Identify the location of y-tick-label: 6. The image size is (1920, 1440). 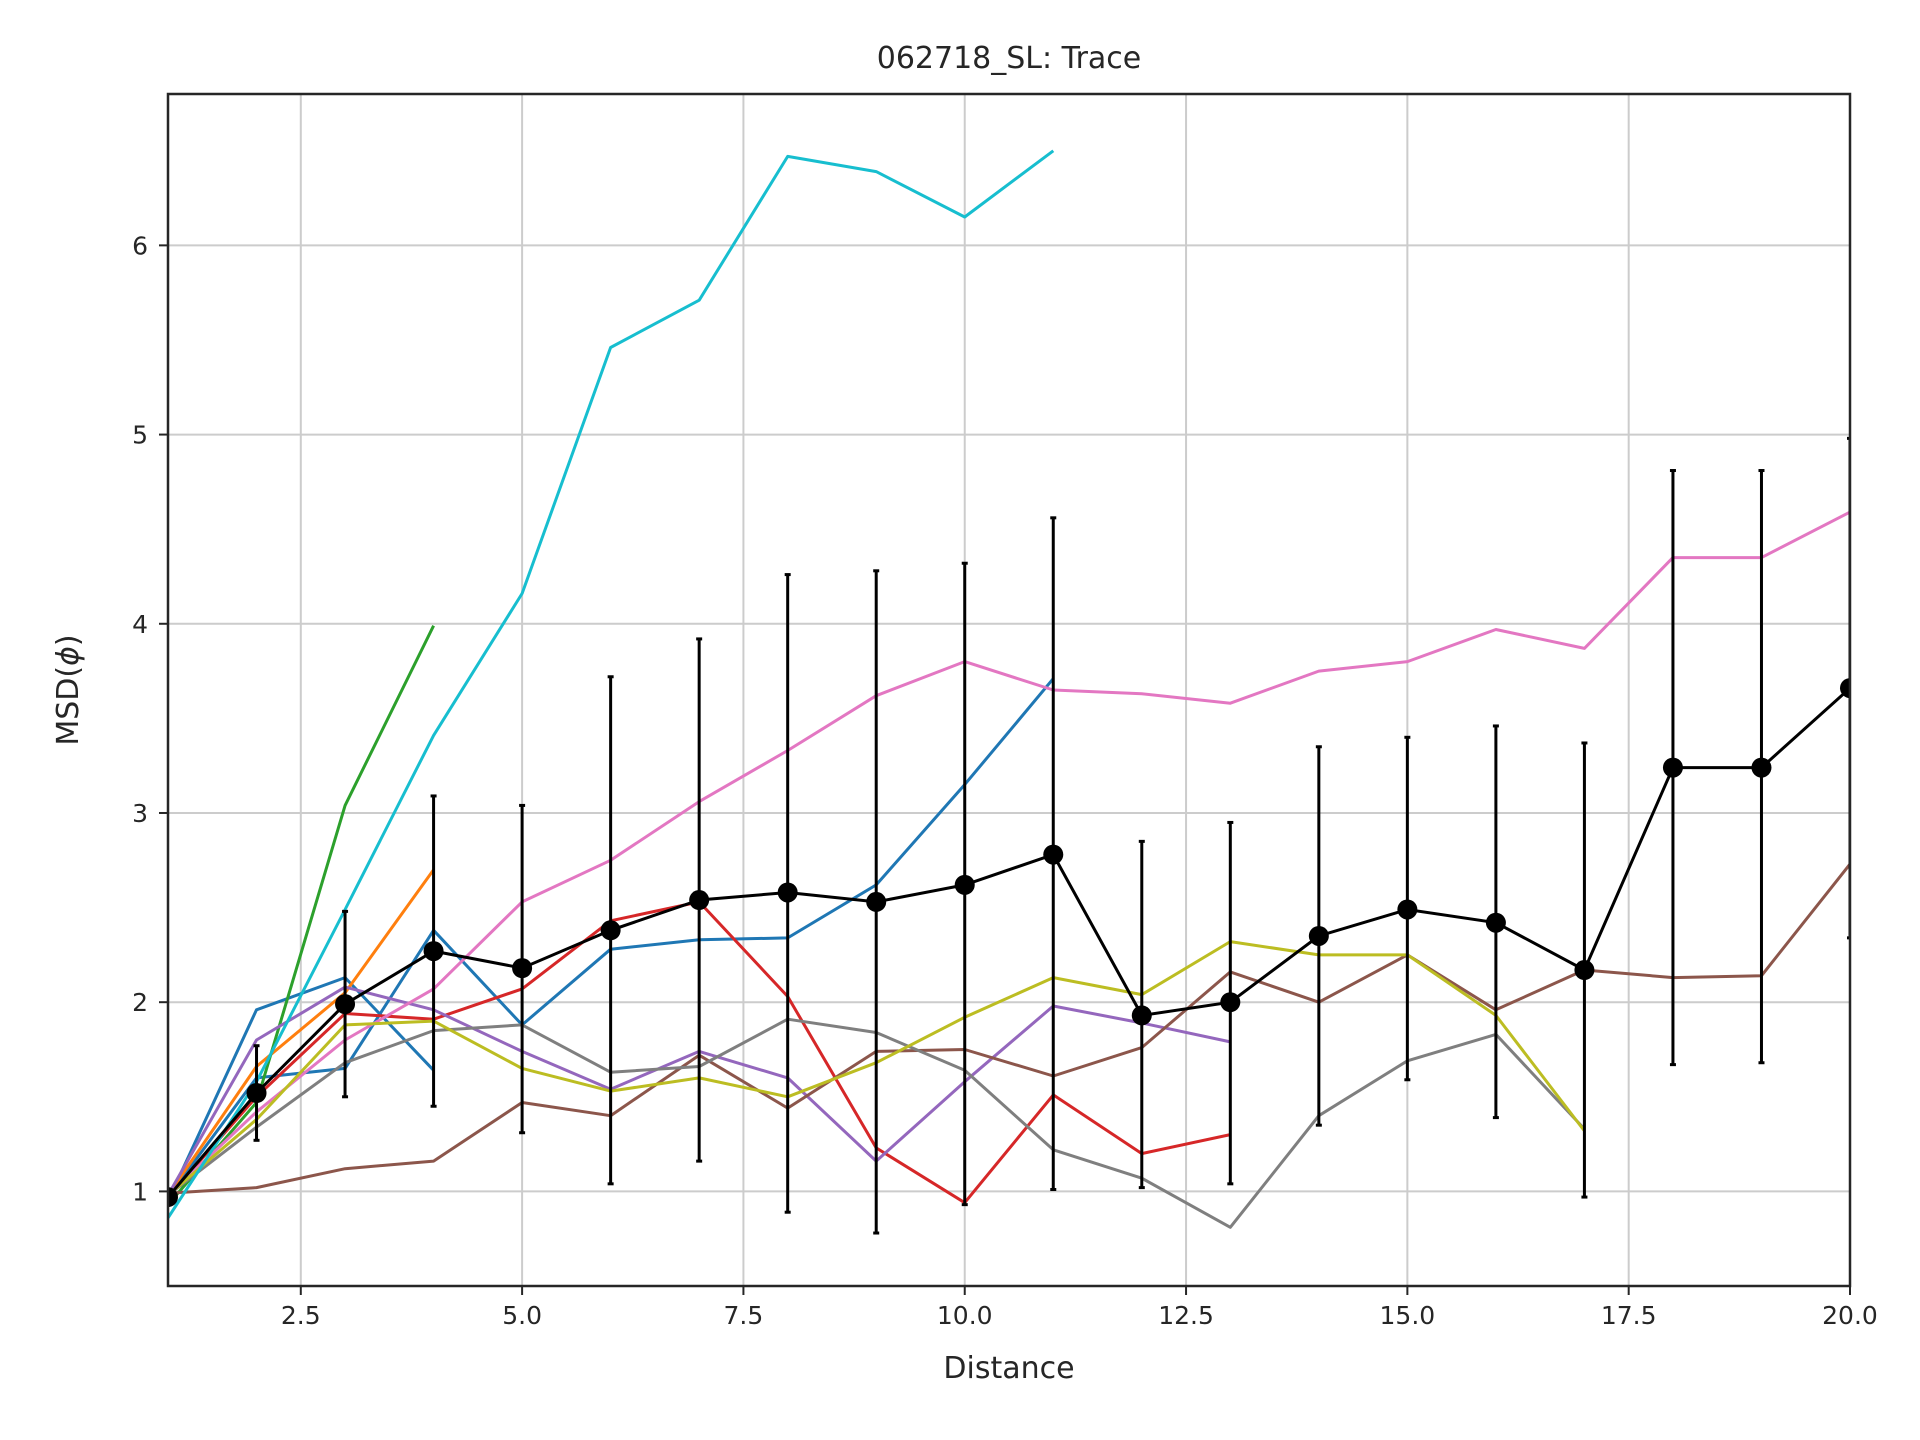
(140, 245).